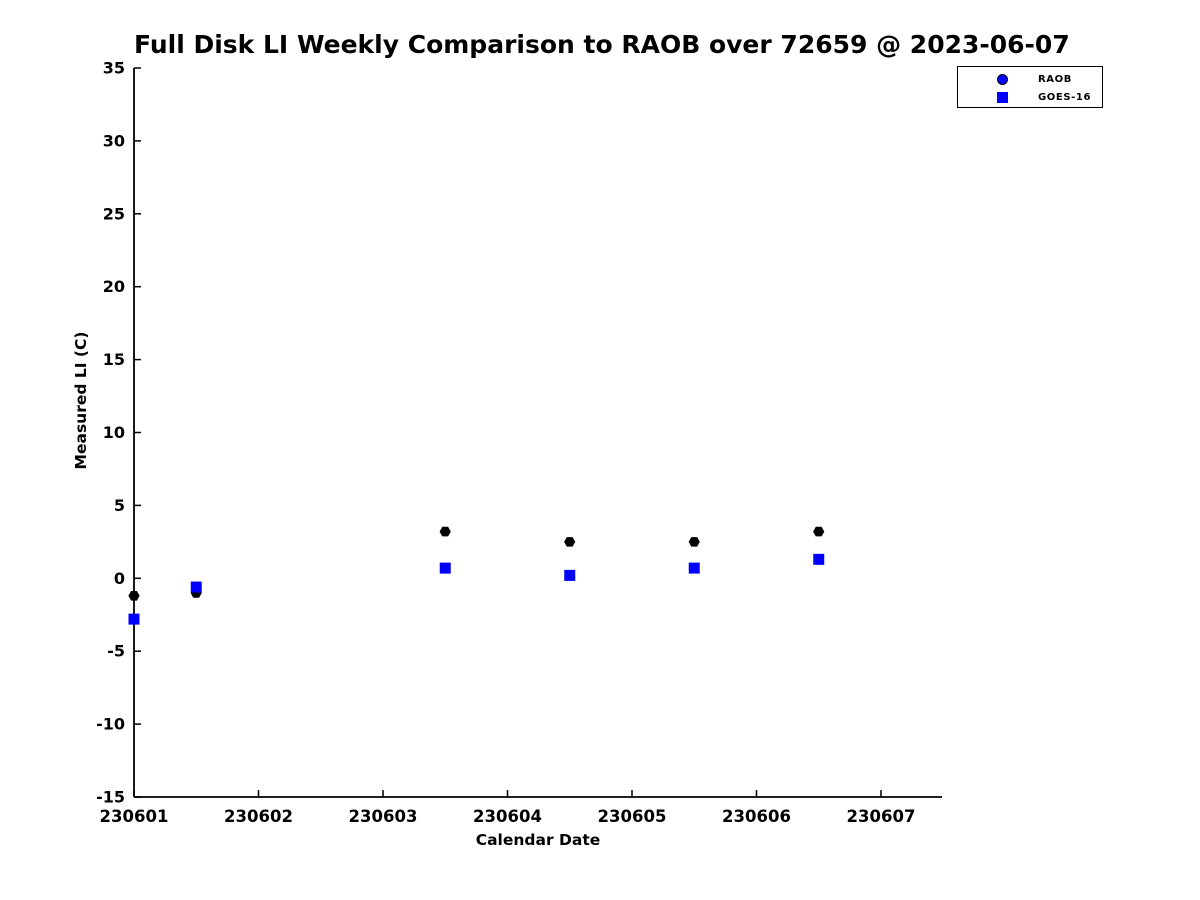 The image size is (1200, 900). Describe the element at coordinates (119, 578) in the screenshot. I see `y-tick-label: 0` at that location.